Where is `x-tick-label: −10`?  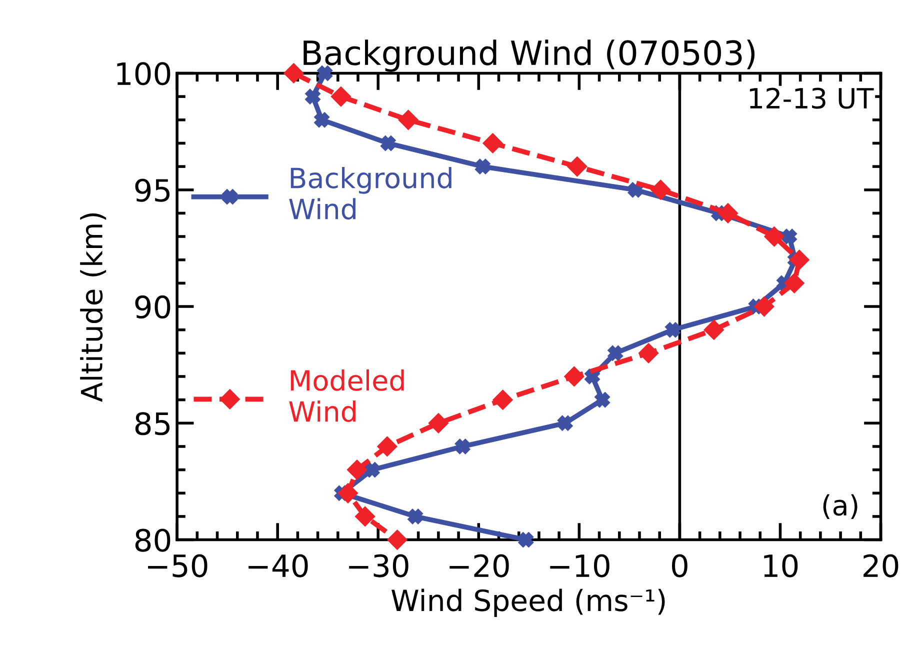 x-tick-label: −10 is located at coordinates (580, 566).